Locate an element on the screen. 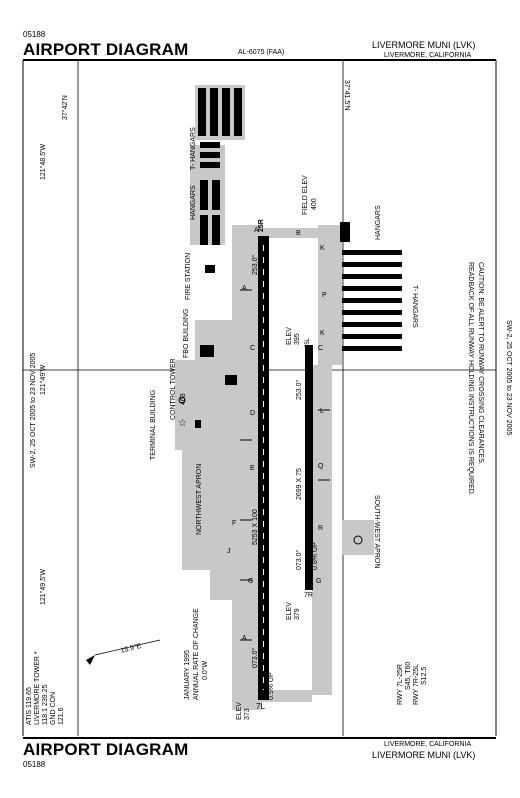  rwy-info-1: RWY 7L-25R is located at coordinates (400, 684).